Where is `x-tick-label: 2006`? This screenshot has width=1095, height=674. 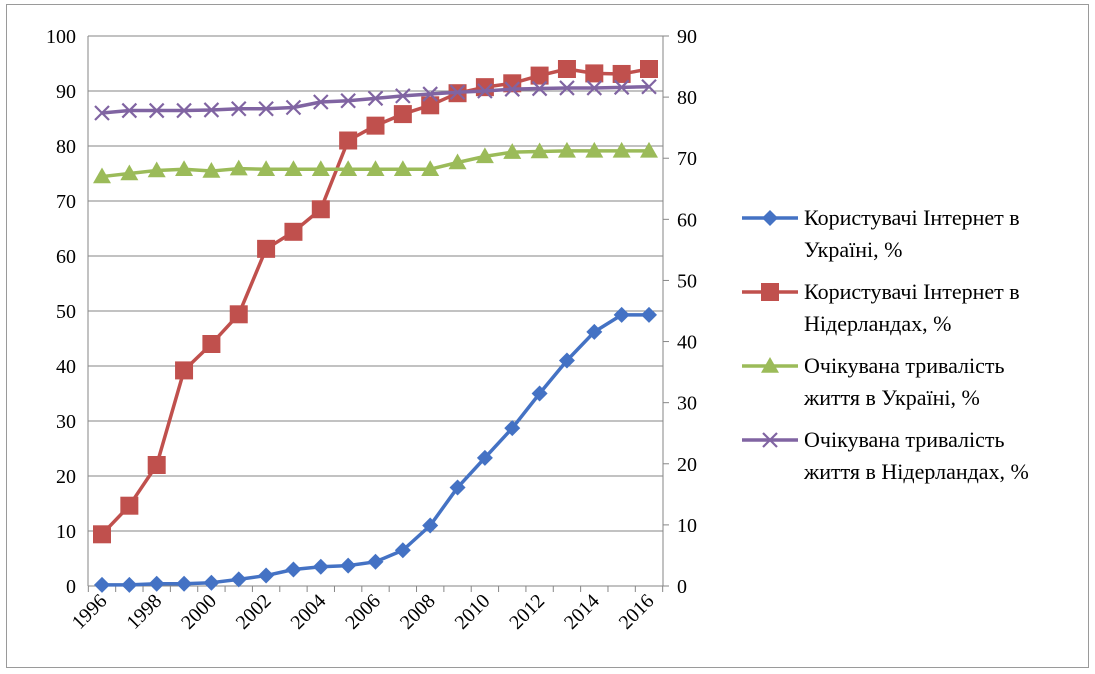
x-tick-label: 2006 is located at coordinates (363, 612).